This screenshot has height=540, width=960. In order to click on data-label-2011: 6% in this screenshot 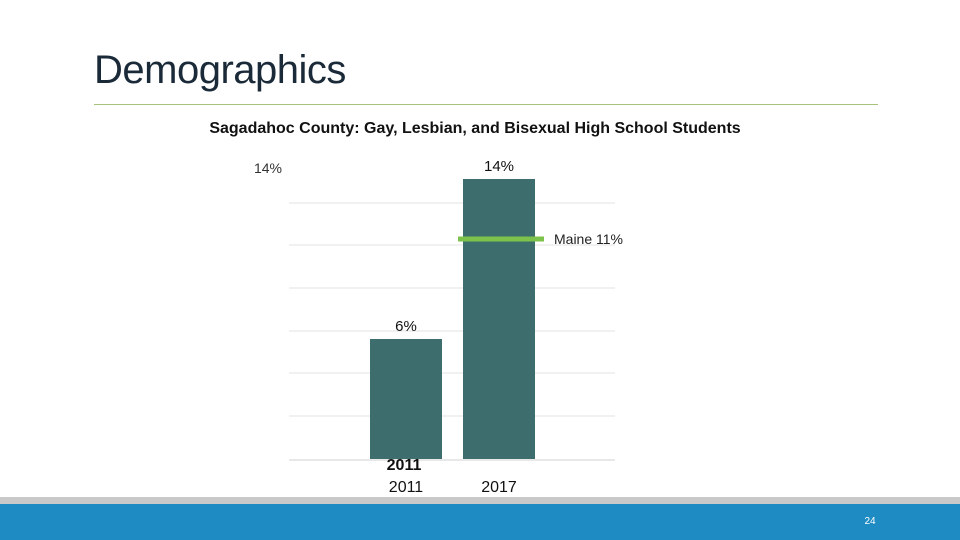, I will do `click(406, 326)`.